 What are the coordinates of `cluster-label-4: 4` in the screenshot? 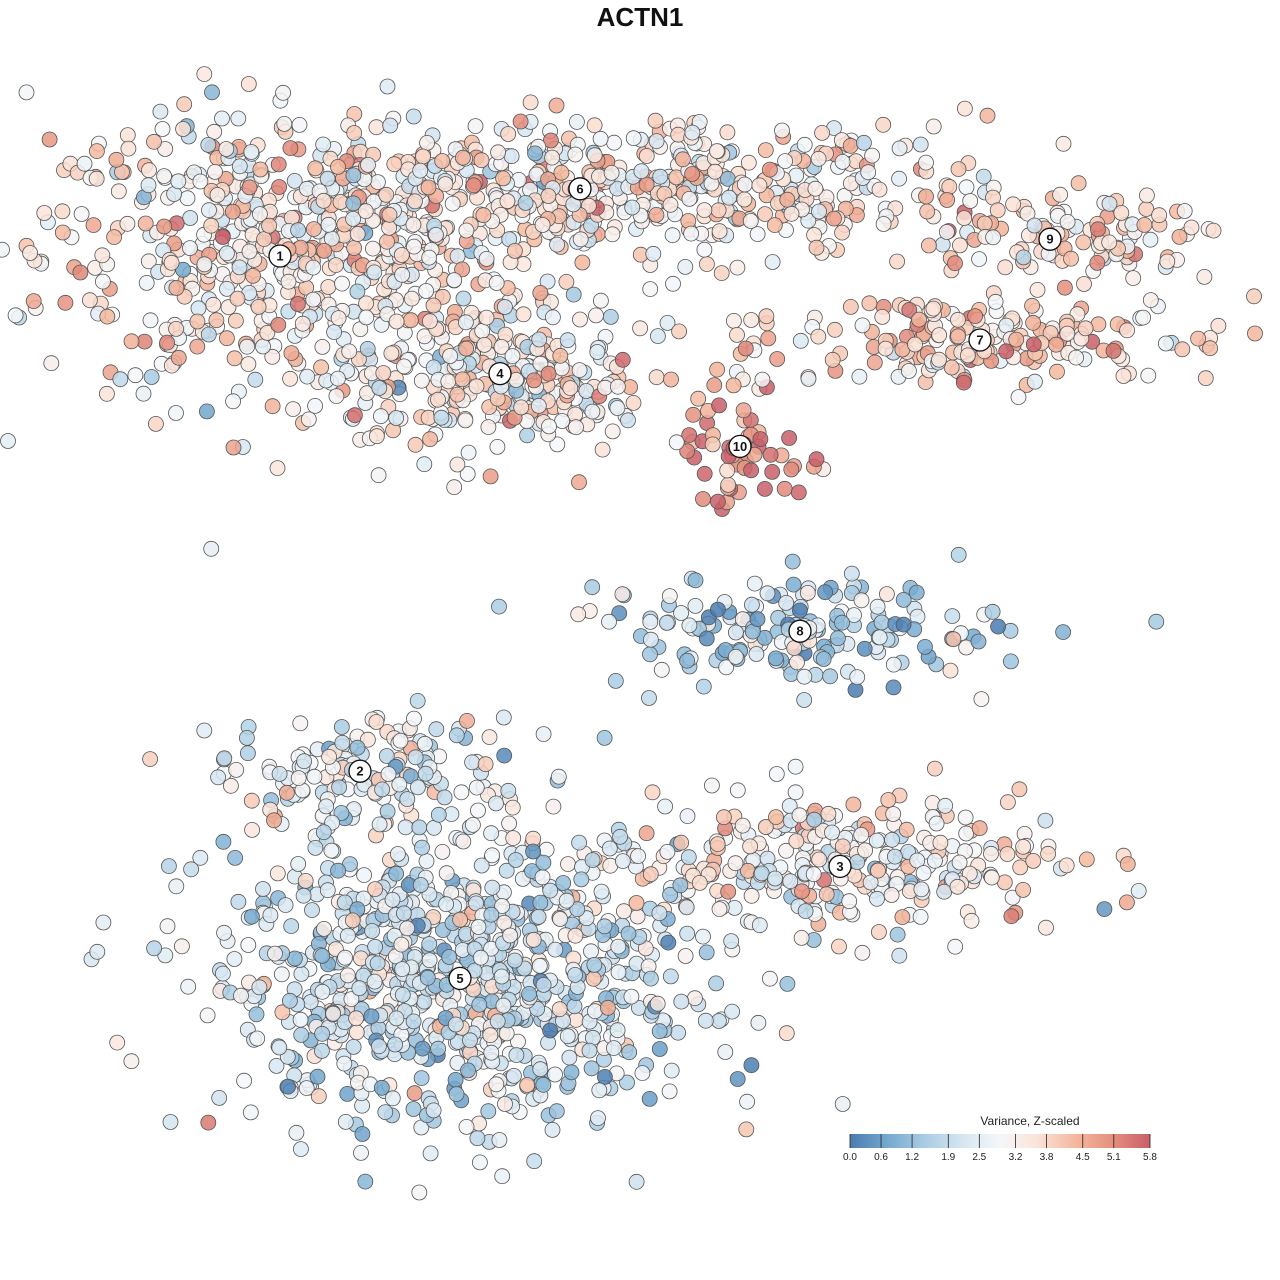 It's located at (500, 373).